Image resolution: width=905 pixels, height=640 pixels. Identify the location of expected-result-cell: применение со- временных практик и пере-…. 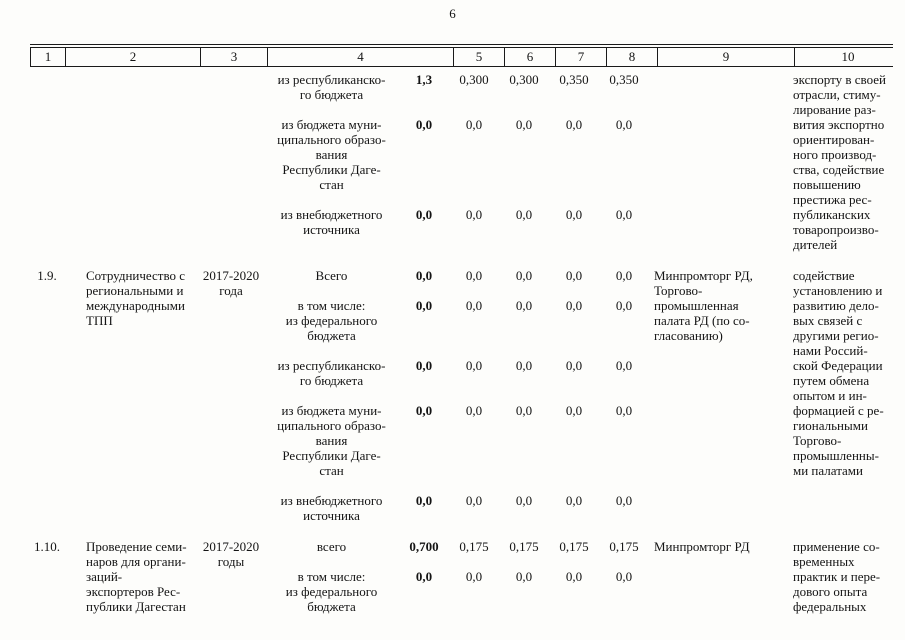
(837, 576).